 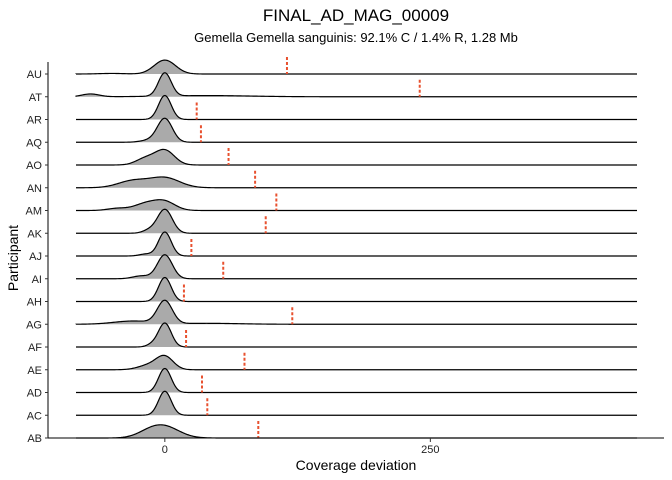 What do you see at coordinates (165, 450) in the screenshot?
I see `x-tick-label-0: 0` at bounding box center [165, 450].